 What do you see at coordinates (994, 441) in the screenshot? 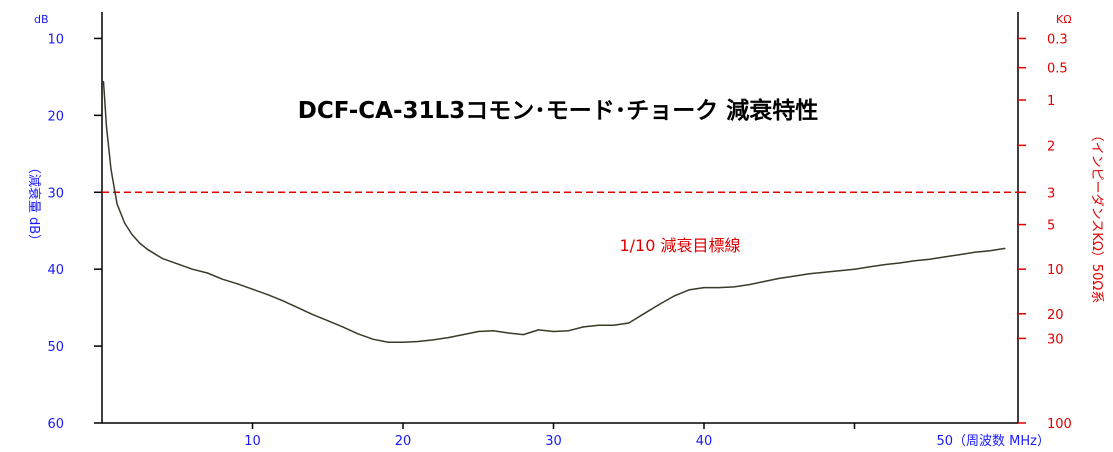
I see `x-axis-last-label: 50（周波数 MHz）` at bounding box center [994, 441].